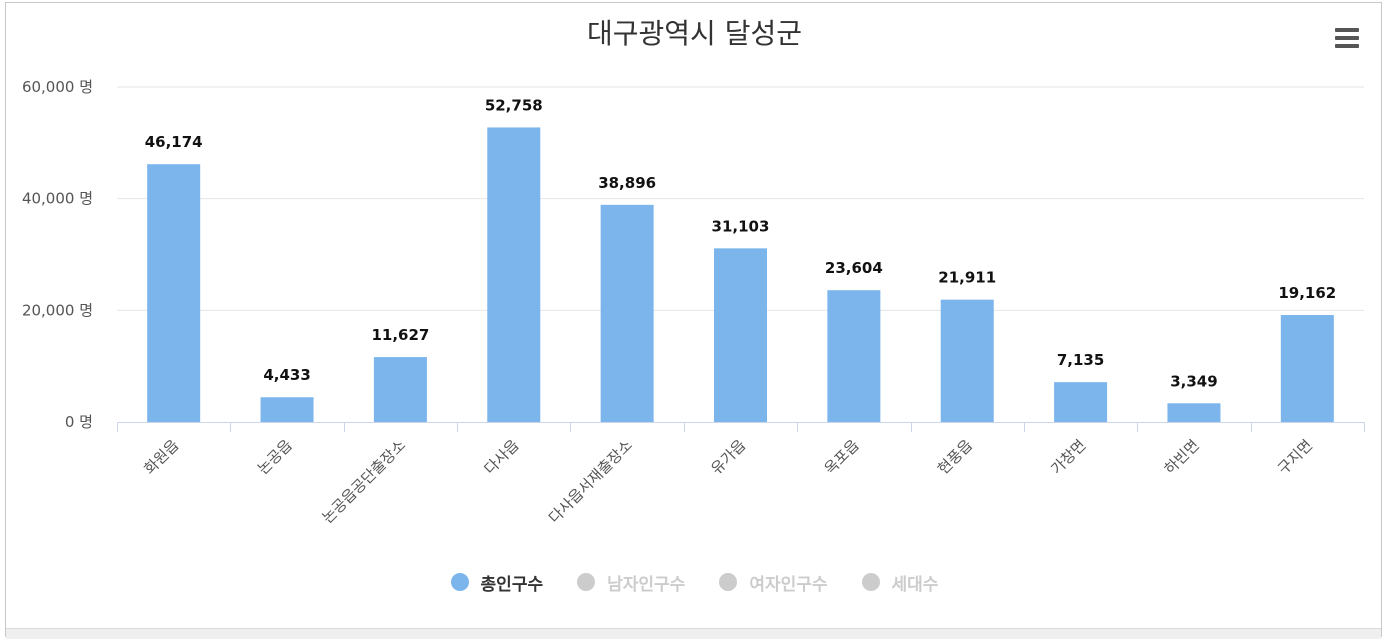  What do you see at coordinates (728, 457) in the screenshot?
I see `x-tick-label: 유가읍` at bounding box center [728, 457].